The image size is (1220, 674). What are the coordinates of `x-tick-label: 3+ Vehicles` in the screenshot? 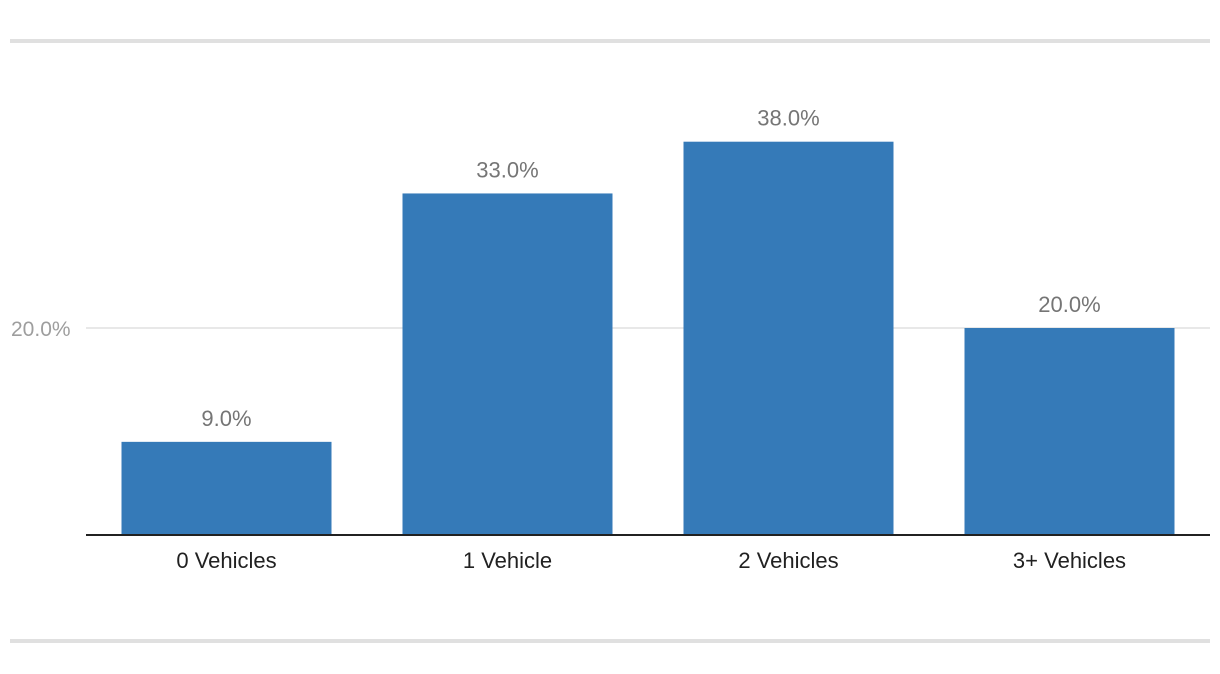 It's located at (1069, 560).